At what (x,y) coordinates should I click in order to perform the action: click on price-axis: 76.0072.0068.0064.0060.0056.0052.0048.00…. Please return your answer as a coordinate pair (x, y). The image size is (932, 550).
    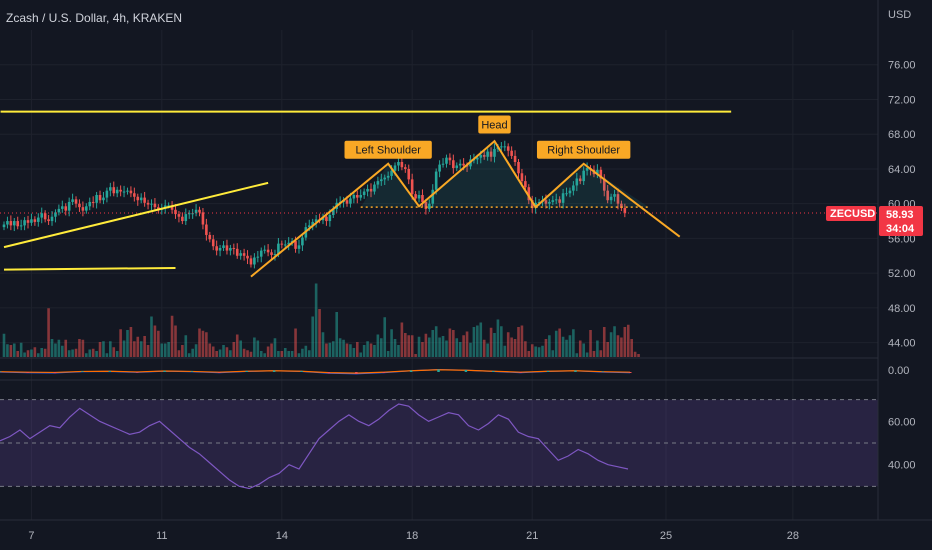
    Looking at the image, I should click on (902, 205).